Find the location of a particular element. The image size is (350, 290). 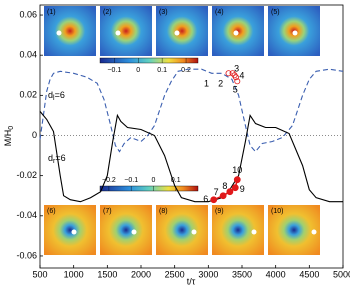

y-tick-label: -0.04 is located at coordinates (26, 215).